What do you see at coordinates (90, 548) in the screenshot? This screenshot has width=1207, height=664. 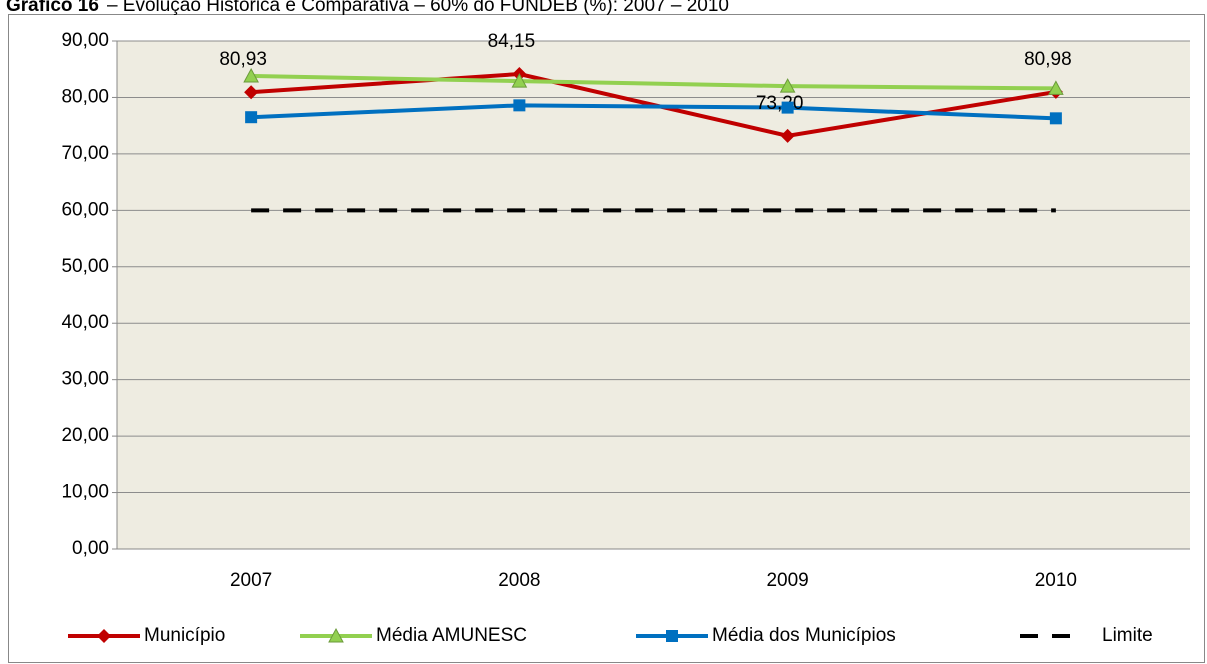 I see `y-tick-label: 0,00` at bounding box center [90, 548].